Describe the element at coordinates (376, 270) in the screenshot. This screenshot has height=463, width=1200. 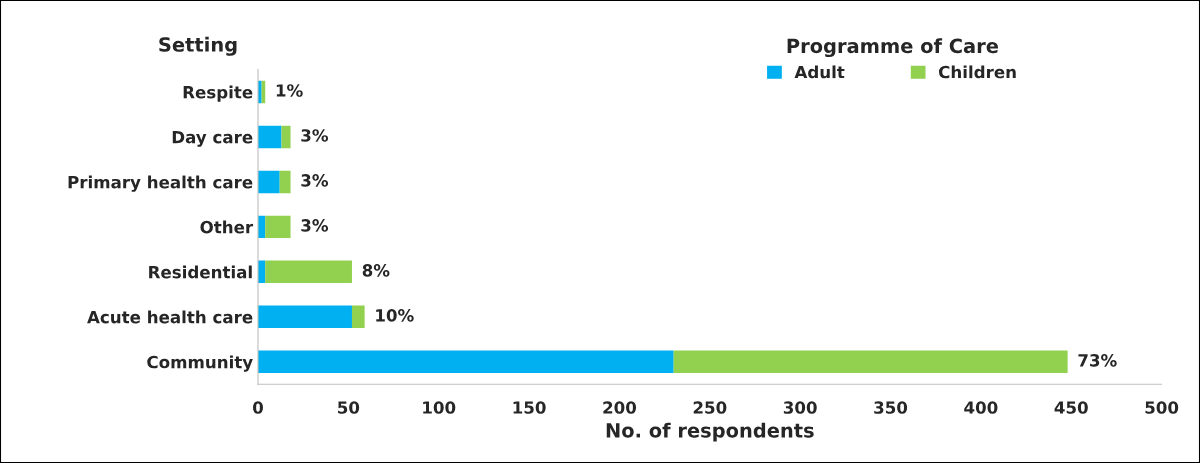
I see `annotation: 8%` at that location.